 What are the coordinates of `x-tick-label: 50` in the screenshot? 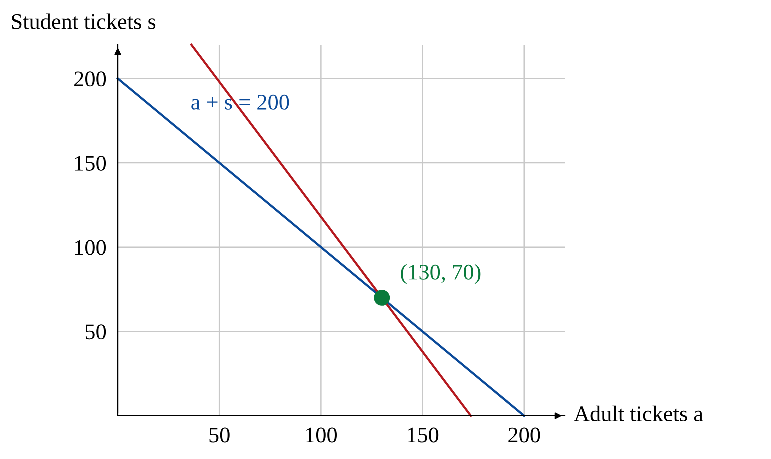 It's located at (220, 435).